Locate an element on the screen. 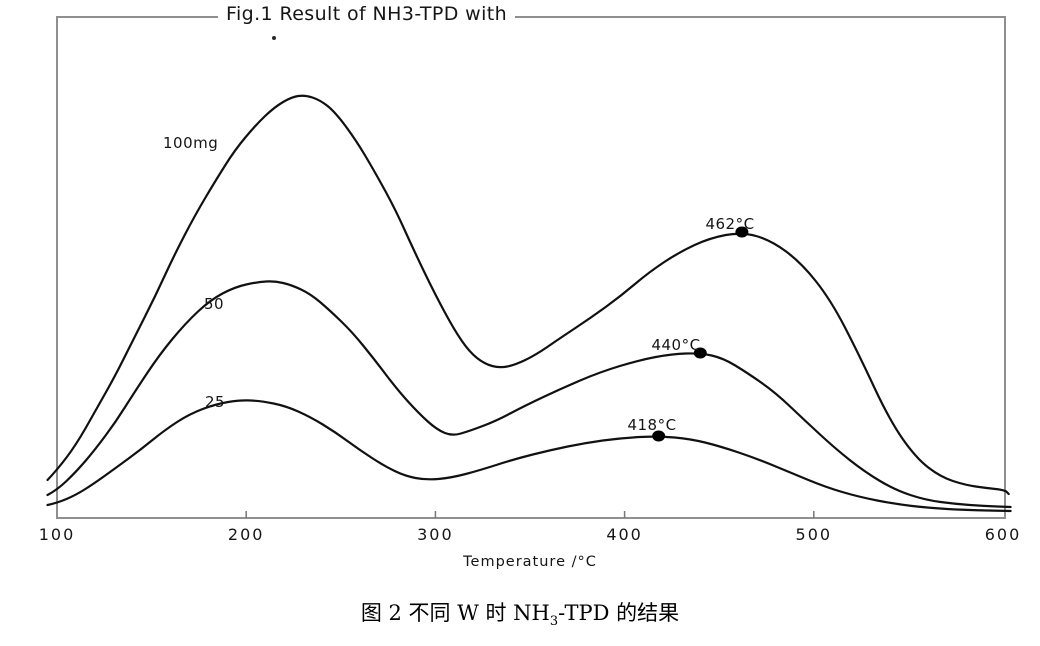  x-tick-label: 600 is located at coordinates (1003, 534).